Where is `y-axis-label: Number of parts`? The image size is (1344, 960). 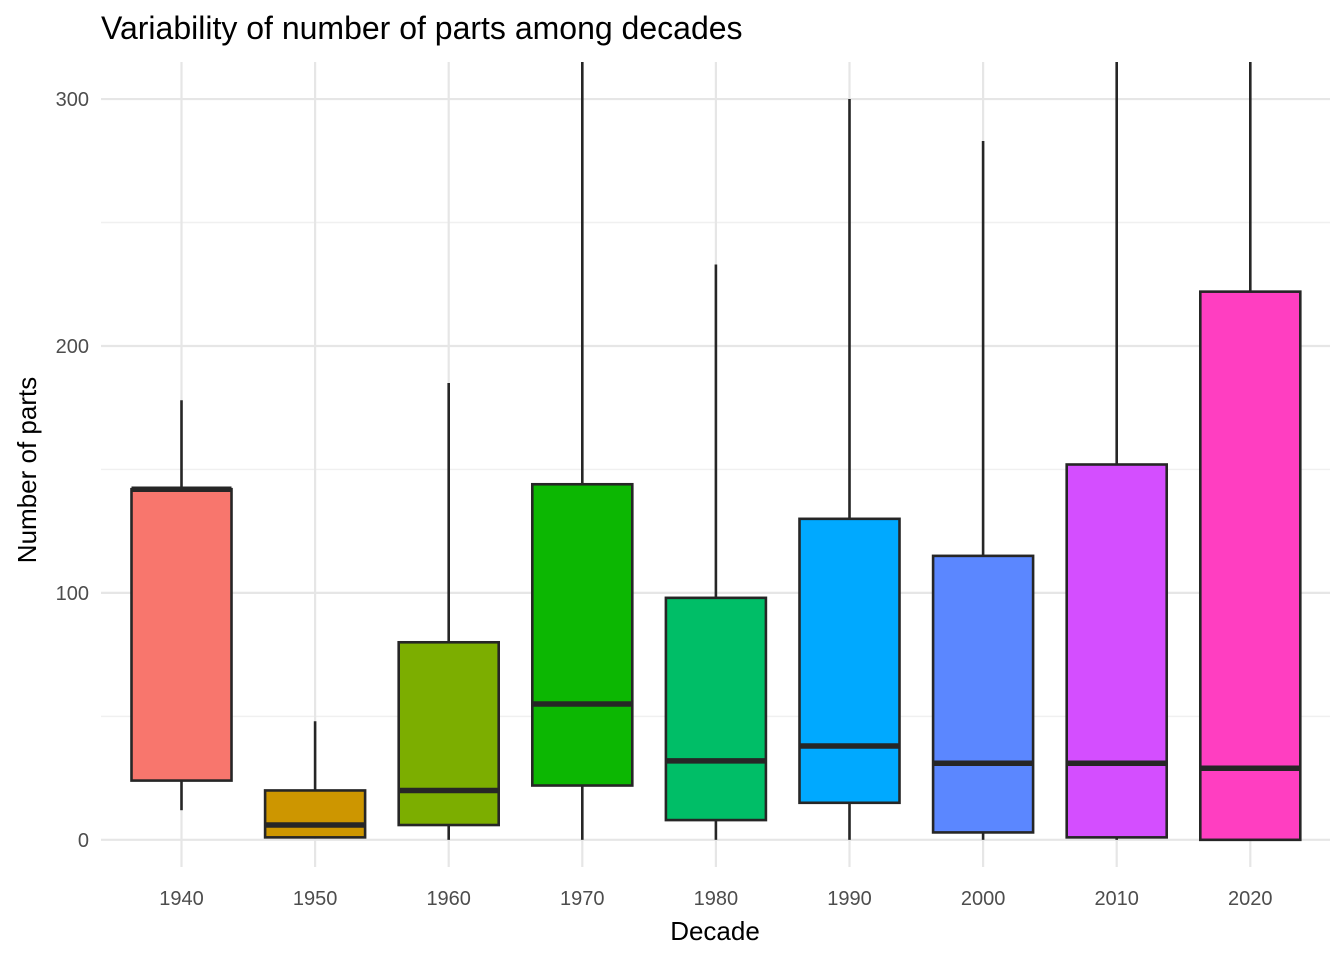 y-axis-label: Number of parts is located at coordinates (27, 470).